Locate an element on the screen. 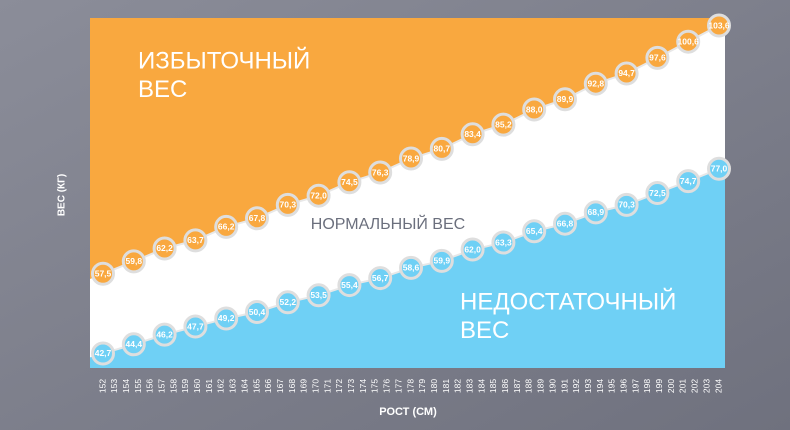 This screenshot has width=790, height=430. data-label: 77,0 is located at coordinates (719, 169).